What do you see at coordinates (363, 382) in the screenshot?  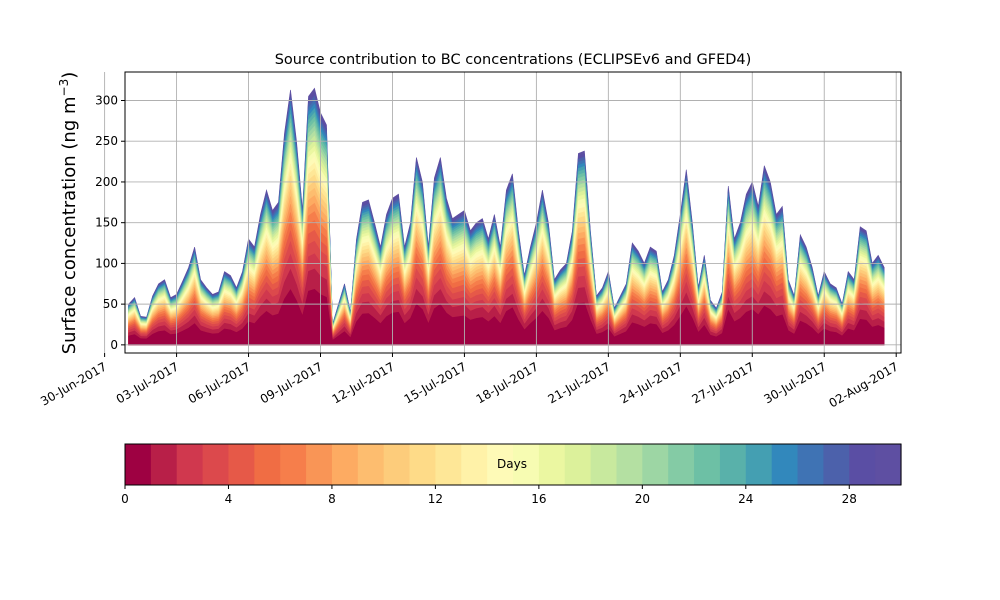 I see `x-tick-label: 12-Jul-2017` at bounding box center [363, 382].